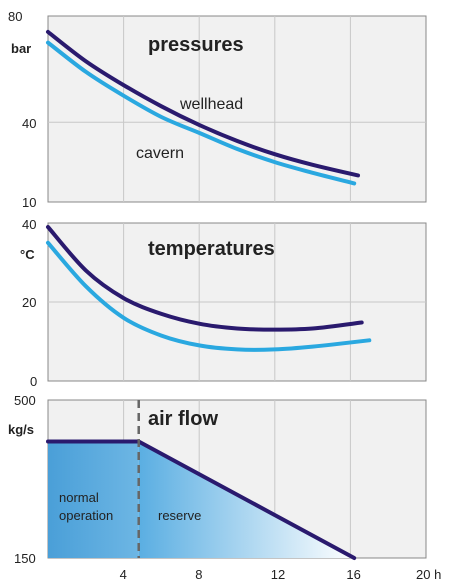 The image size is (460, 587). Describe the element at coordinates (211, 249) in the screenshot. I see `temperatures-title: temperatures` at that location.